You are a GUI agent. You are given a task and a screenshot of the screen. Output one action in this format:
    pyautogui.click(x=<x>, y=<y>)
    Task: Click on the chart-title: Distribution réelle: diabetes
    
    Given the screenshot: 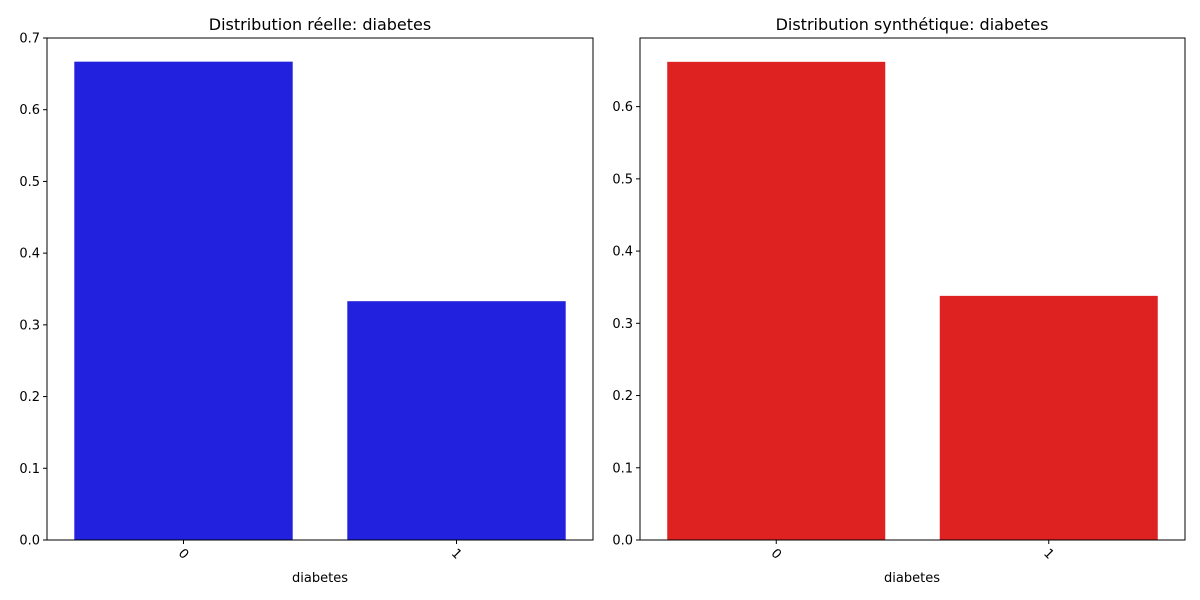 What is the action you would take?
    pyautogui.click(x=320, y=24)
    